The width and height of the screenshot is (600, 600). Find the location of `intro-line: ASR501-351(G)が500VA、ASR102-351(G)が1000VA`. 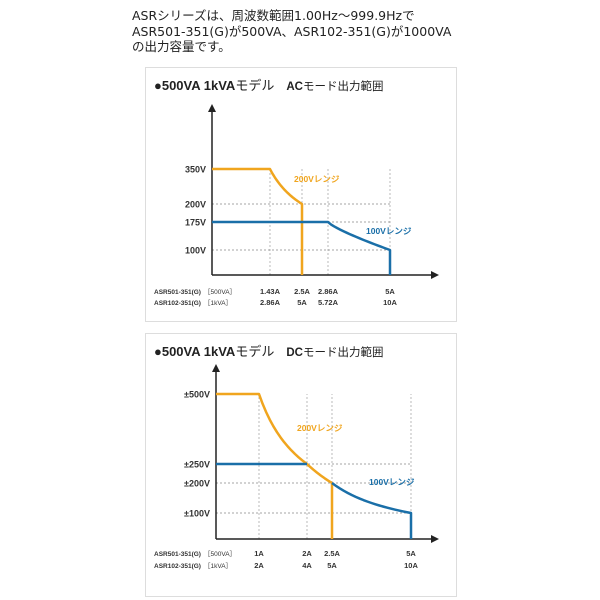

intro-line: ASR501-351(G)が500VA、ASR102-351(G)が1000VA is located at coordinates (292, 31).